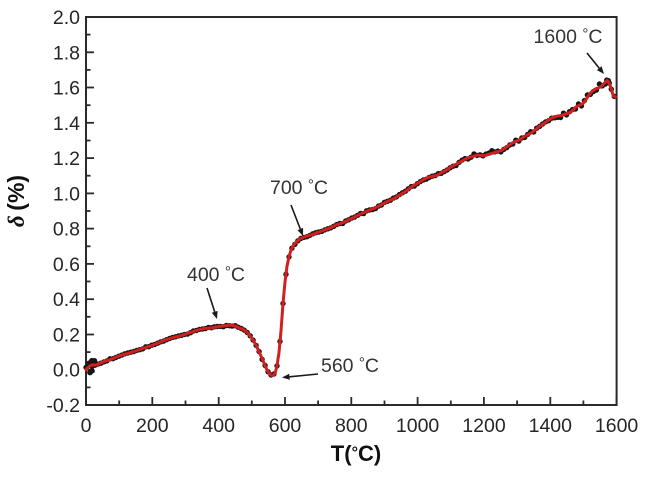 The width and height of the screenshot is (650, 482). Describe the element at coordinates (285, 426) in the screenshot. I see `svg-text: 600` at that location.